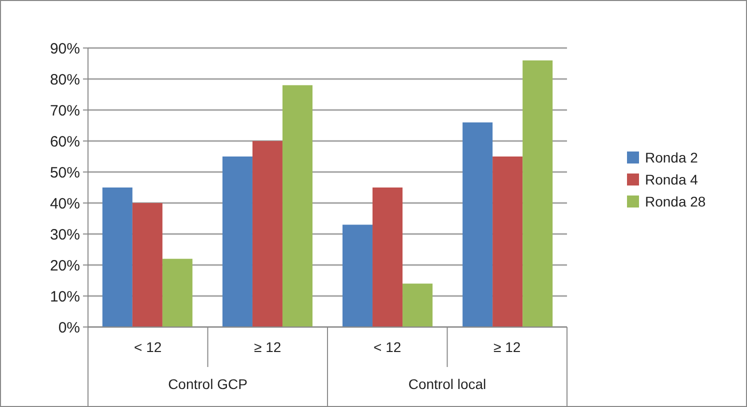 This screenshot has height=407, width=747. I want to click on y-tick-label: 10%, so click(65, 297).